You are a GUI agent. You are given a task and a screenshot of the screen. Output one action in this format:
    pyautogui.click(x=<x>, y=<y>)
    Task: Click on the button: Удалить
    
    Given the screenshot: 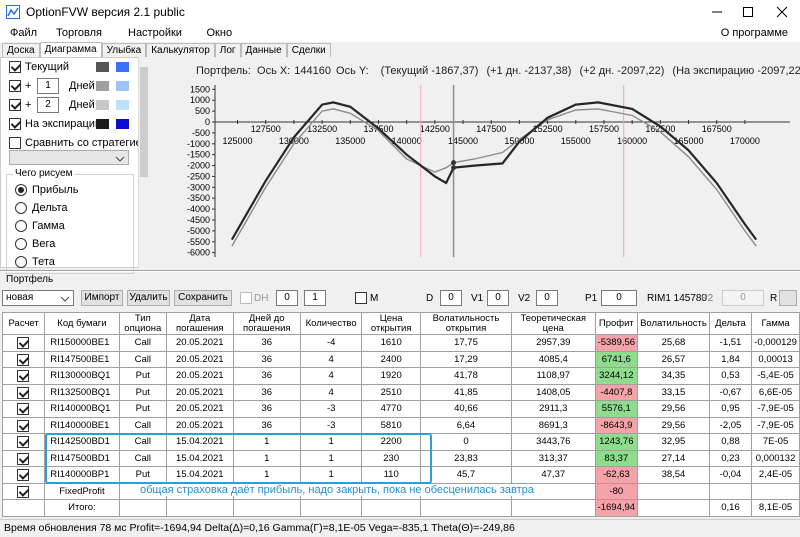 What is the action you would take?
    pyautogui.click(x=148, y=298)
    